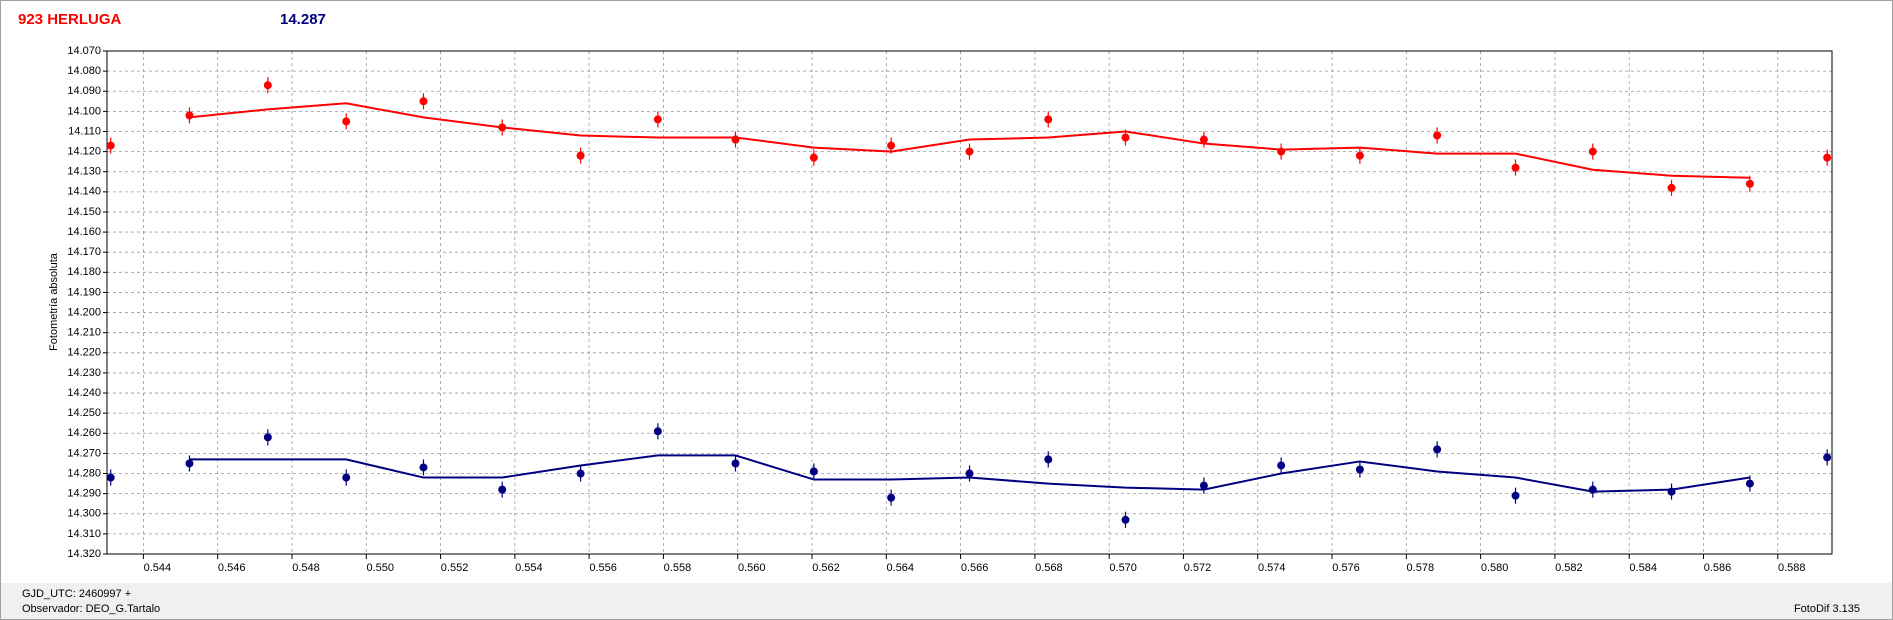 Image resolution: width=1893 pixels, height=620 pixels. Describe the element at coordinates (84, 152) in the screenshot. I see `y-tick-label: 14.120` at that location.